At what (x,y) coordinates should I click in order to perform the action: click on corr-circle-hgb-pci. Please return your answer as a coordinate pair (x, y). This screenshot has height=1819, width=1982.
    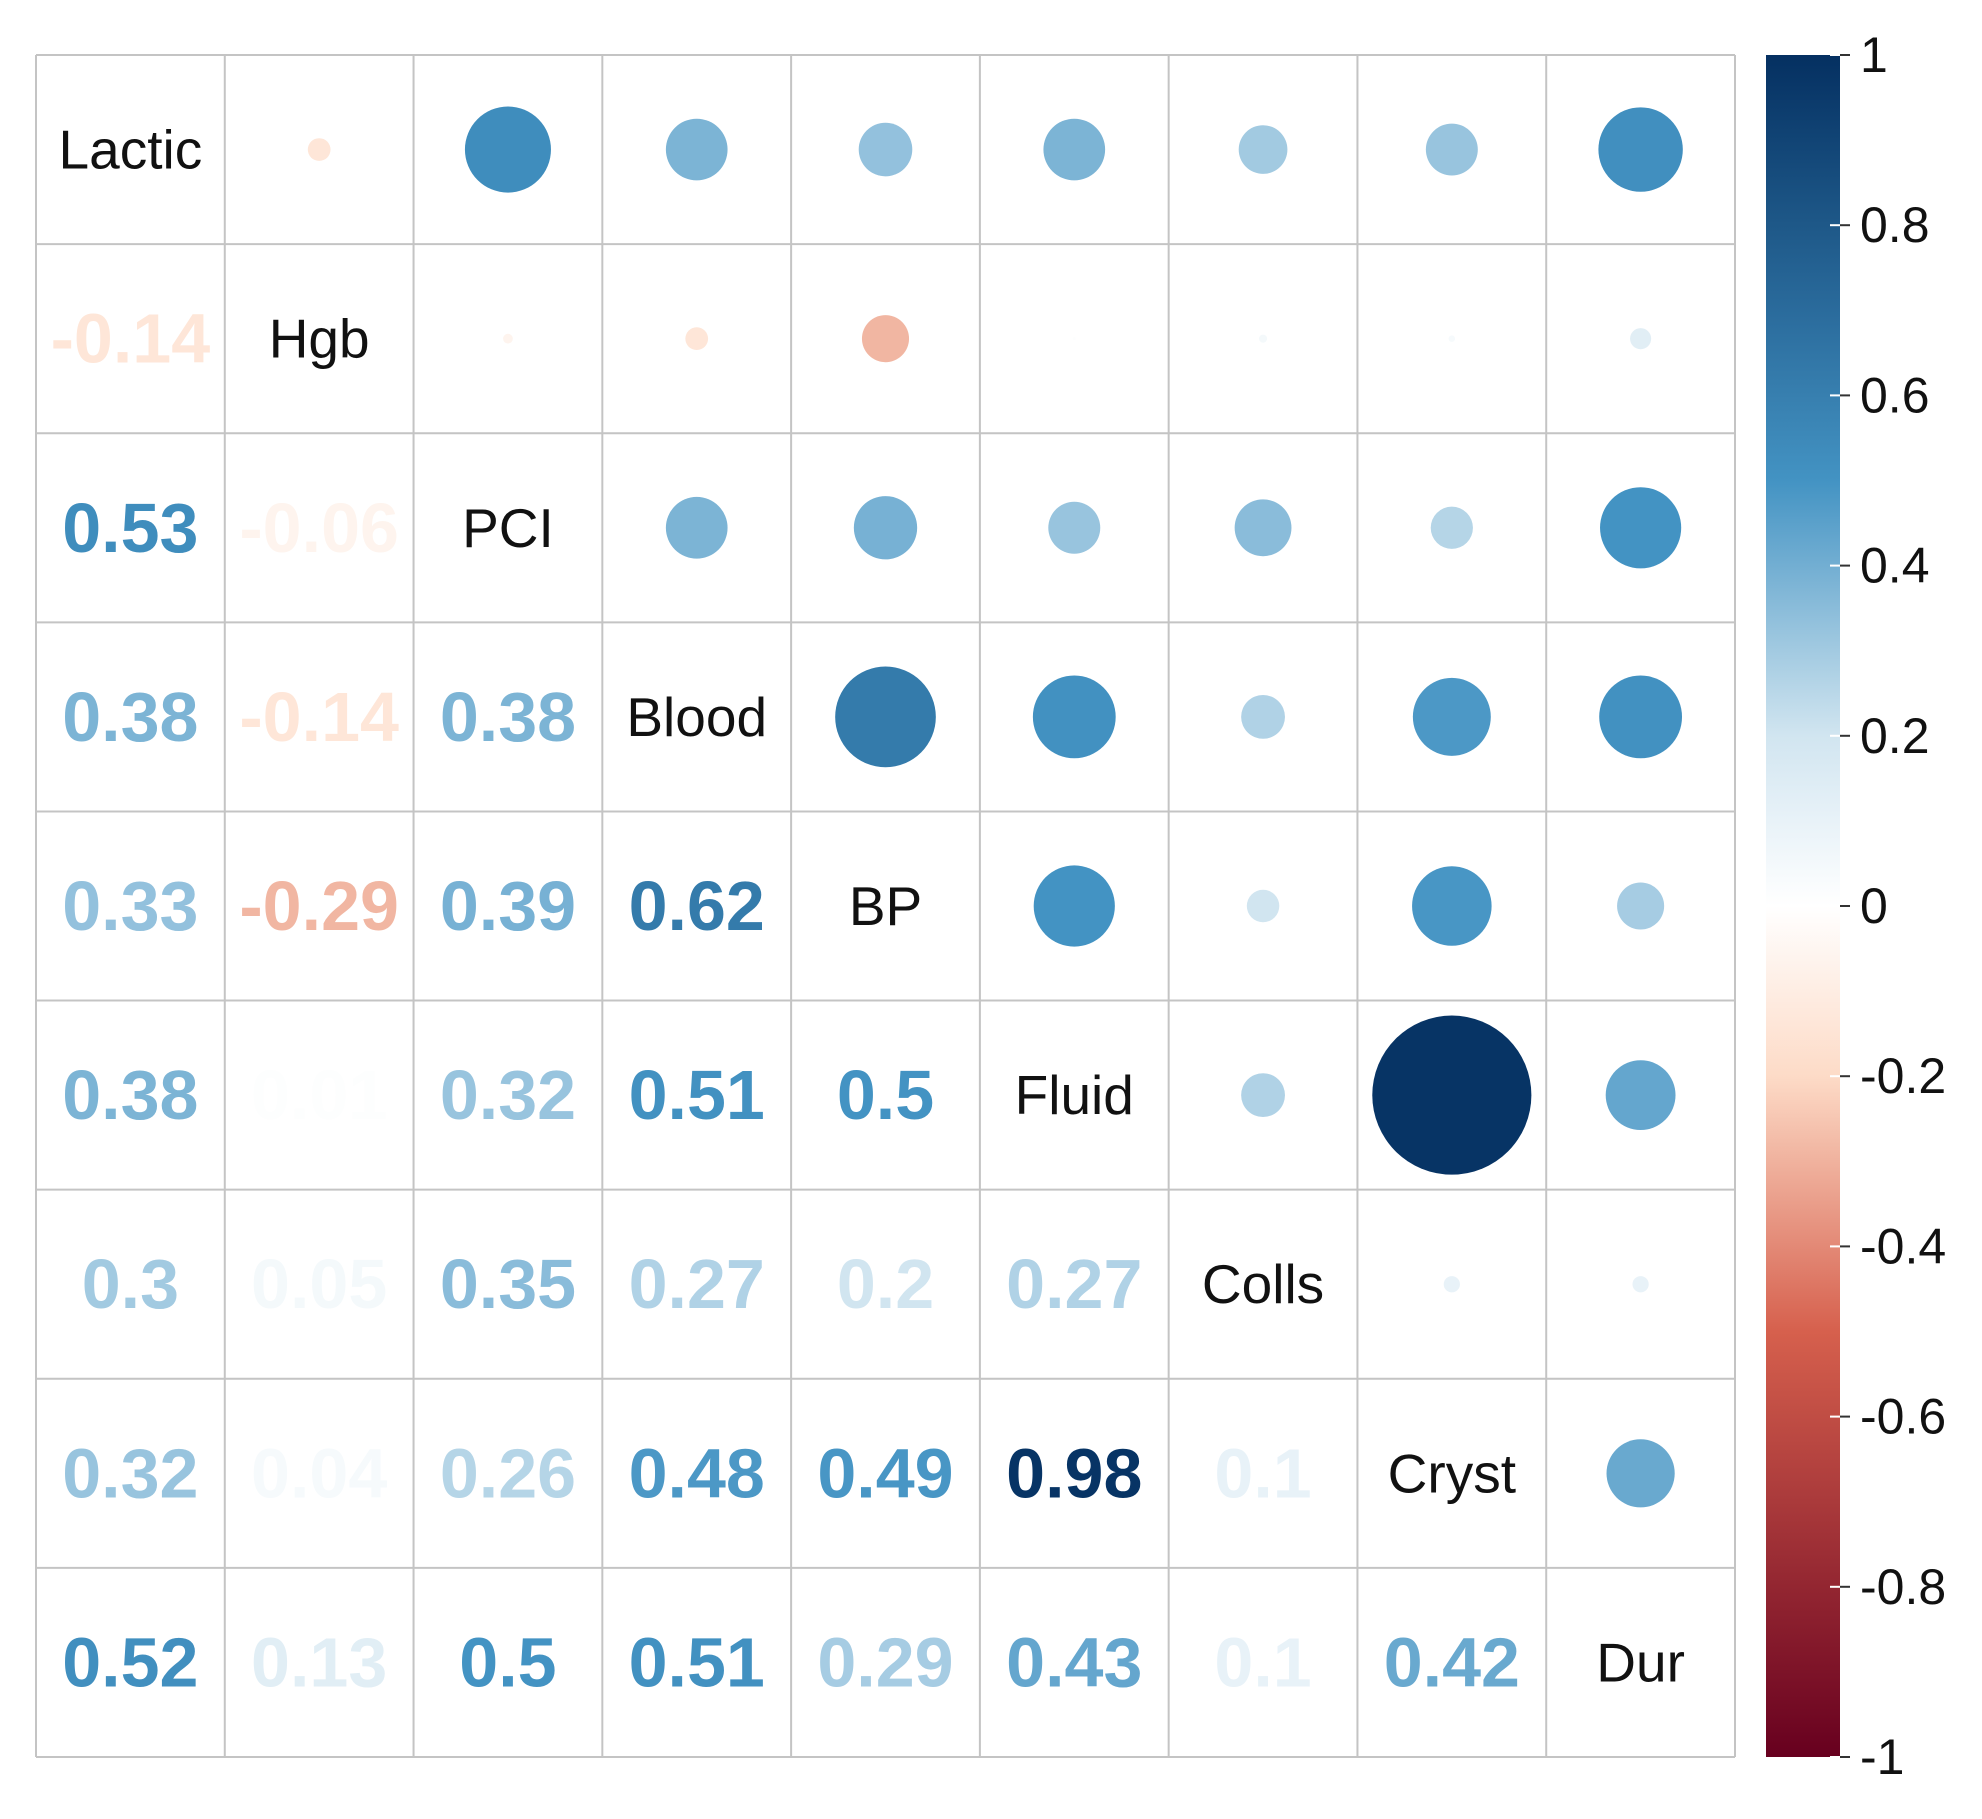
    Looking at the image, I should click on (508, 338).